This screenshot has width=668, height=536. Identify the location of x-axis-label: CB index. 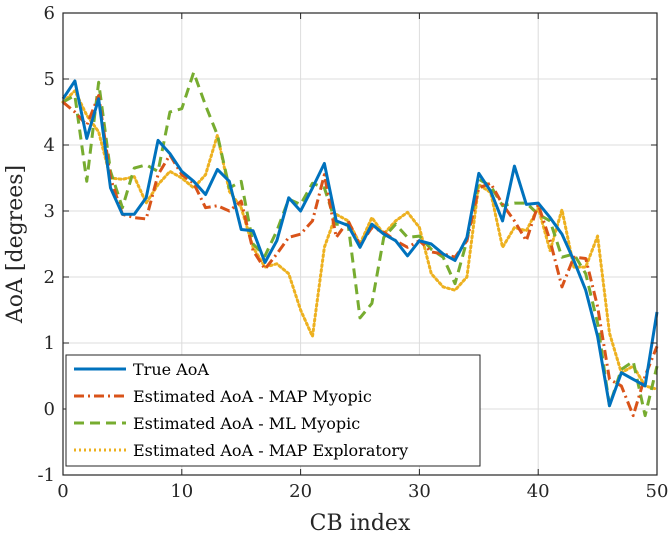
(360, 523).